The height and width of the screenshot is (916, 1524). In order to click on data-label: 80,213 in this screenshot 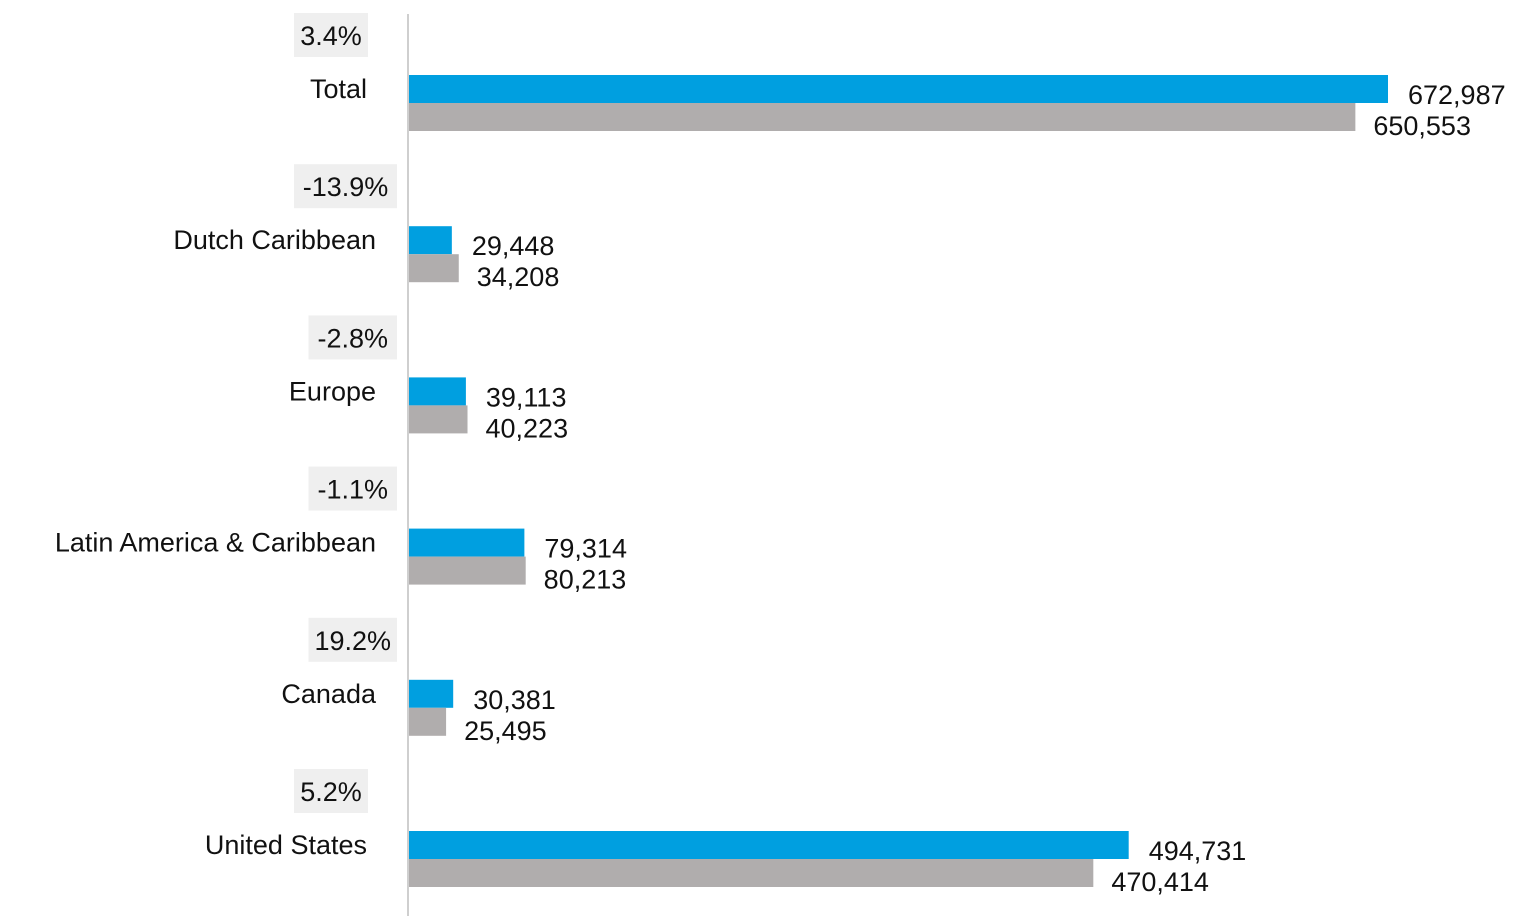, I will do `click(585, 580)`.